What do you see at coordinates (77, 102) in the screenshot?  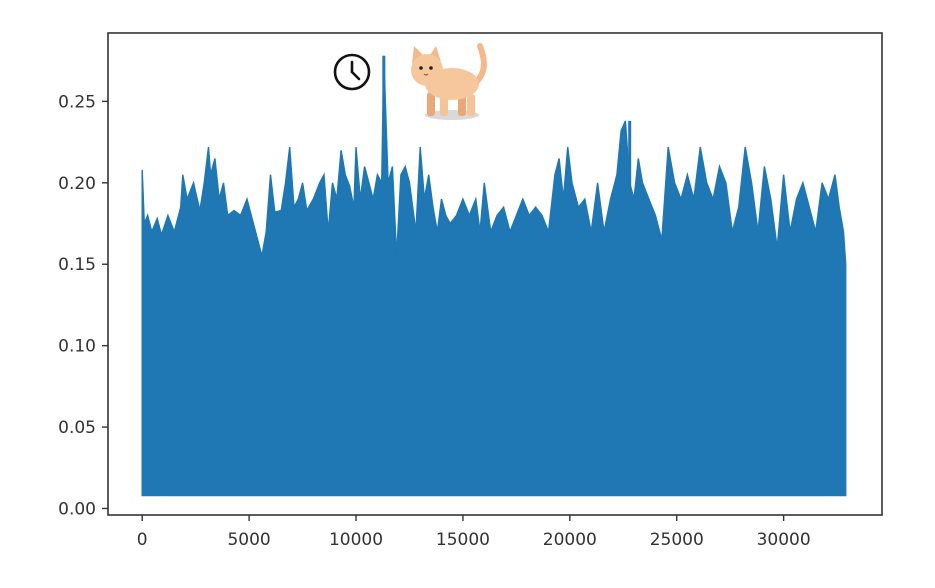 I see `y-tick-label: 0.25` at bounding box center [77, 102].